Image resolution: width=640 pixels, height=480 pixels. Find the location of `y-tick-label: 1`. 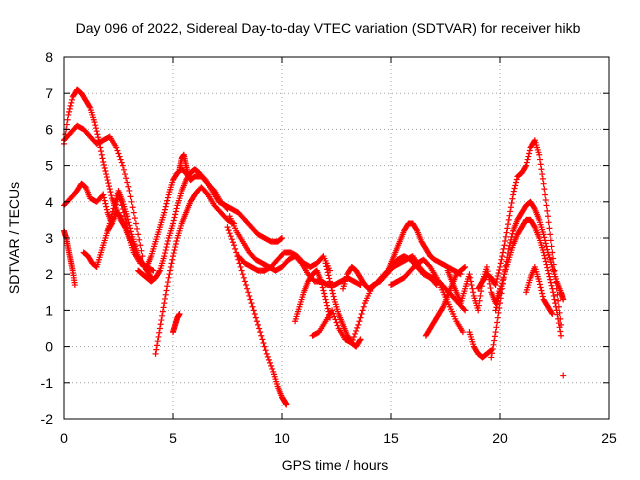

y-tick-label: 1 is located at coordinates (49, 310).